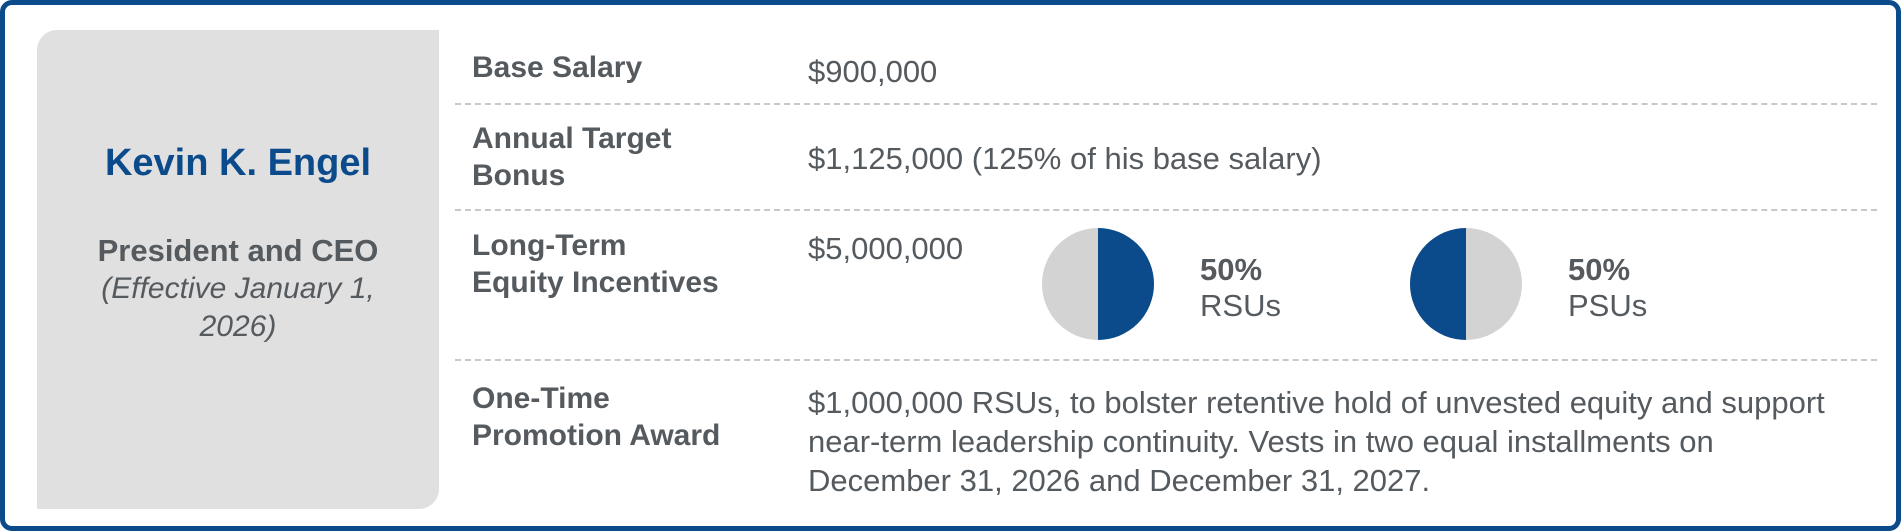 This screenshot has height=531, width=1901. Describe the element at coordinates (1231, 269) in the screenshot. I see `rsu-percent: 50%` at that location.